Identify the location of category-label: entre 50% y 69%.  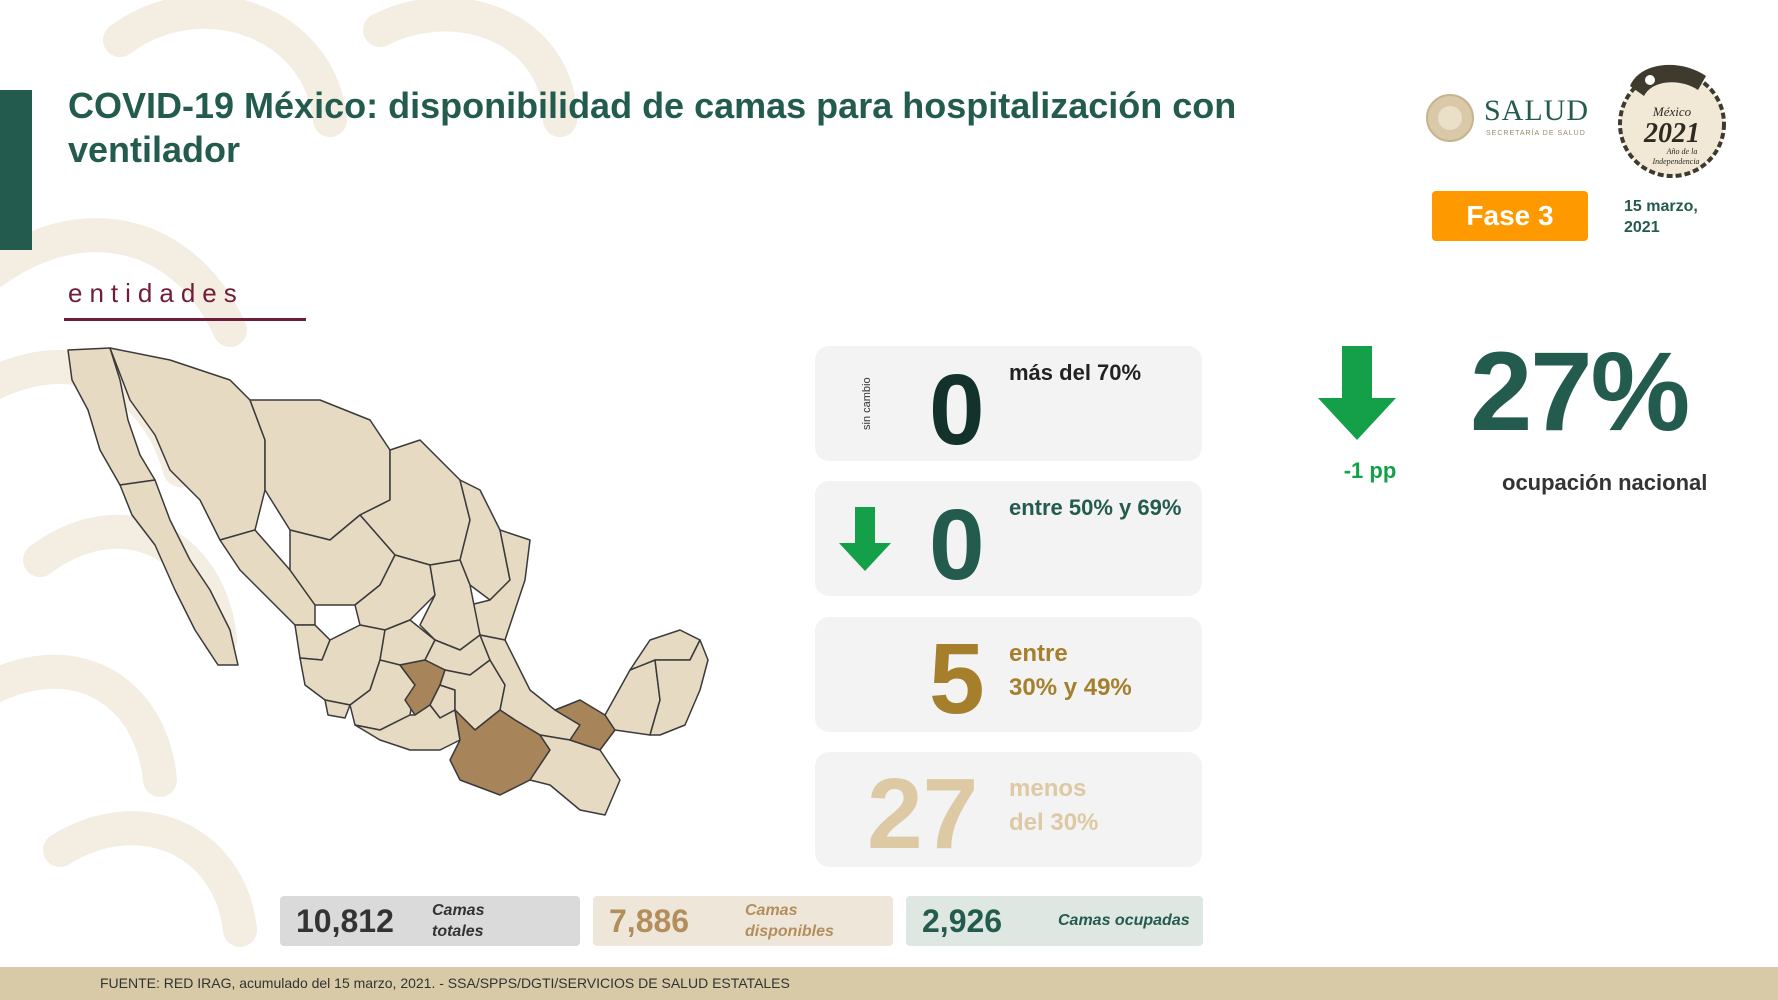
(1095, 507).